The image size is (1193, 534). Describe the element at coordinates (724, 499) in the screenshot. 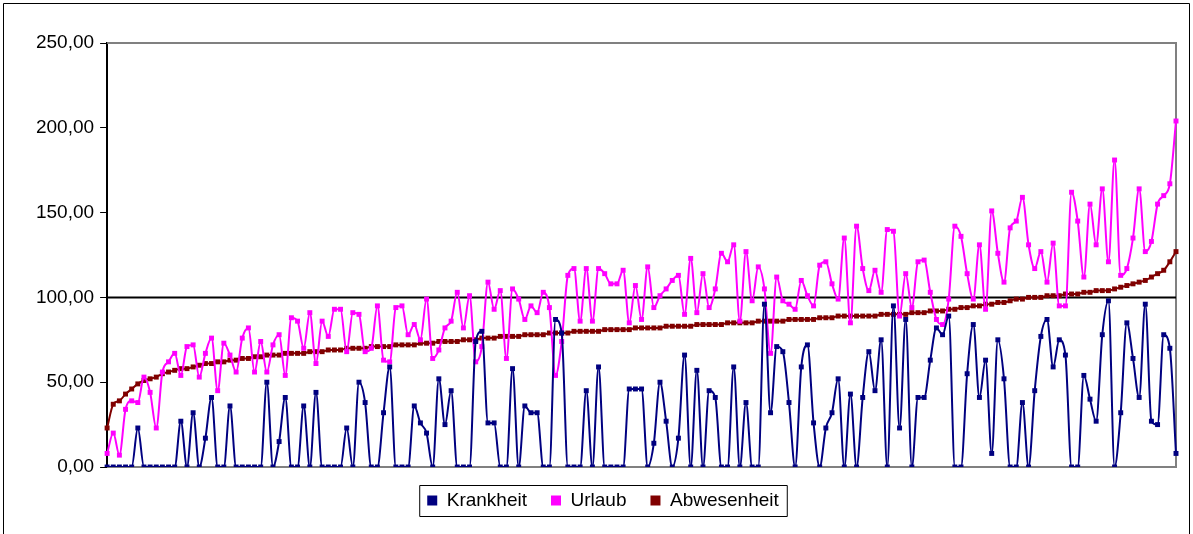

I see `legend-label: Abwesenheit` at that location.